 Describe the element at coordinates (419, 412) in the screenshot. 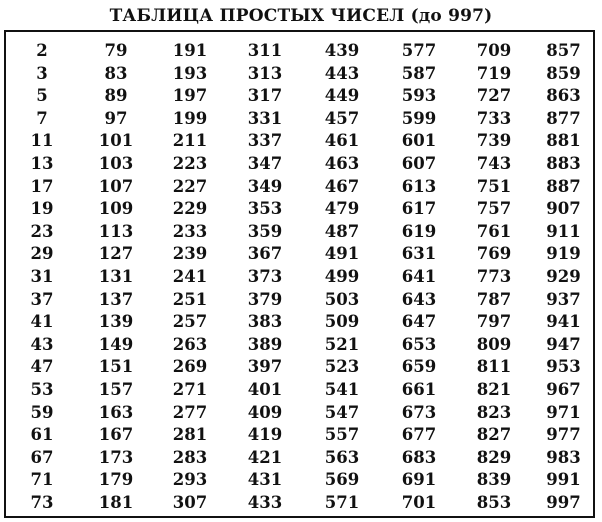

I see `table-cell: 673` at that location.